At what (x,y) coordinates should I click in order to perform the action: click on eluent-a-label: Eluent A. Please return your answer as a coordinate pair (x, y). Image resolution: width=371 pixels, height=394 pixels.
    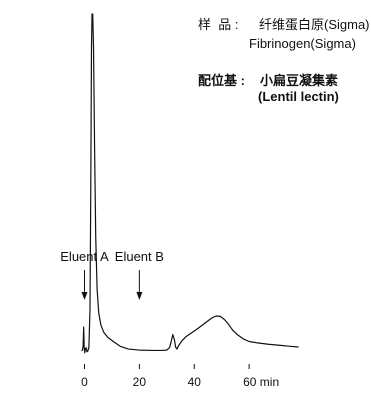
    Looking at the image, I should click on (84, 256).